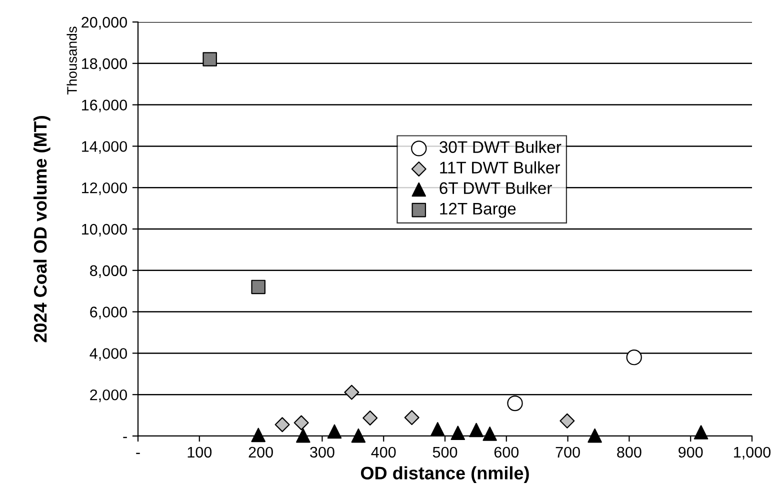 Image resolution: width=772 pixels, height=494 pixels. I want to click on y-tick-label: 6,000, so click(108, 313).